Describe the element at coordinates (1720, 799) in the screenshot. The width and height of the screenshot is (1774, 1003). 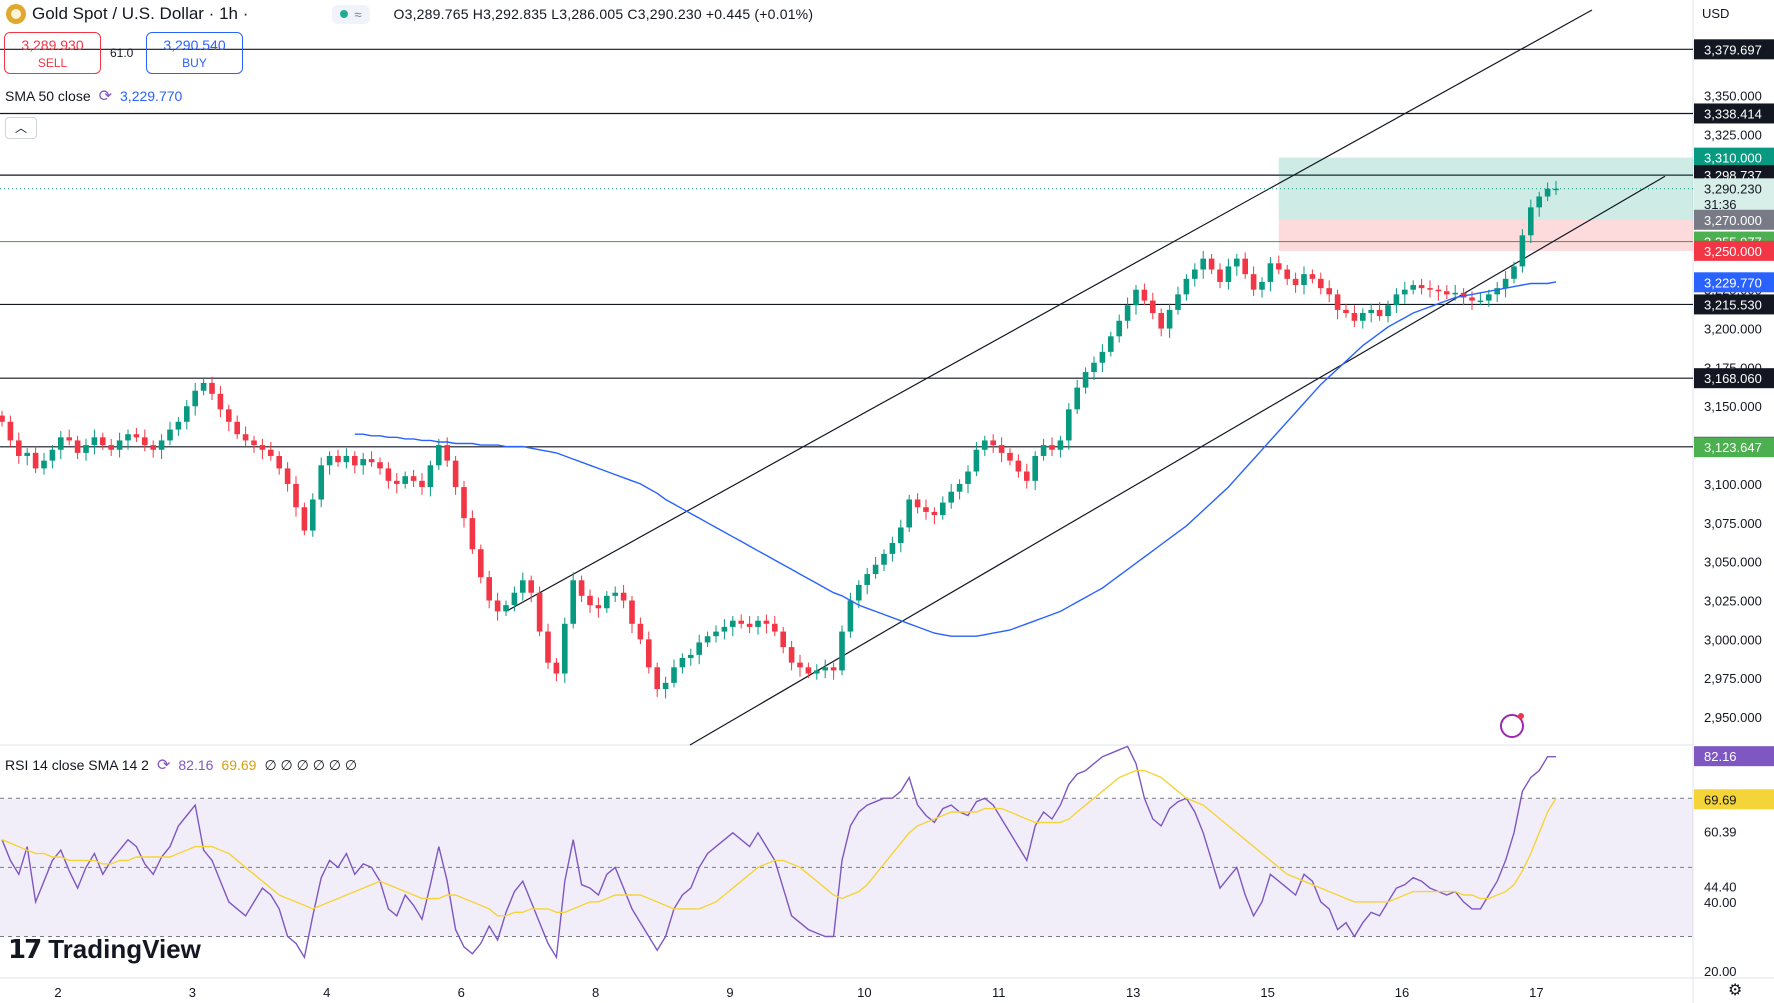
I see `rsi-tag-label: 69.69` at that location.